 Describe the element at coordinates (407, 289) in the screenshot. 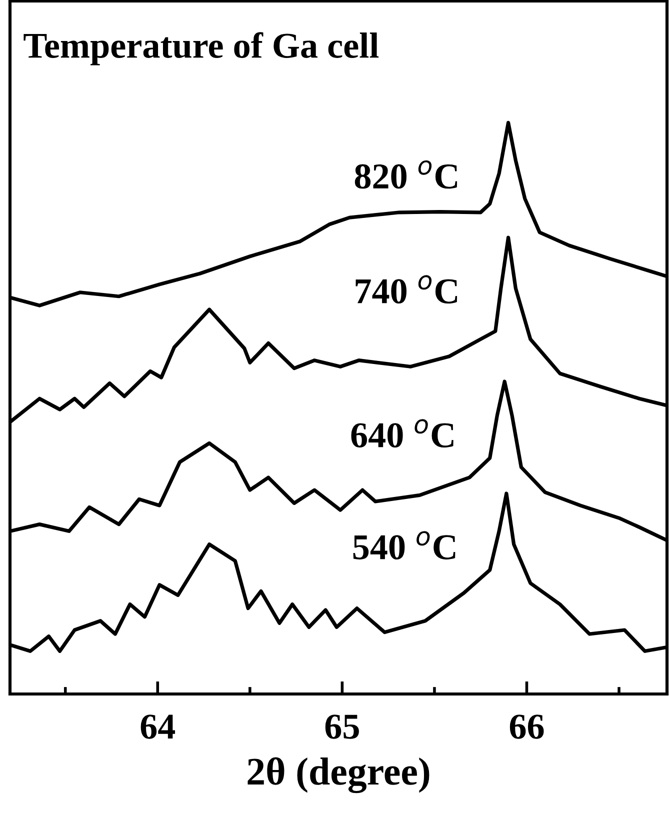

I see `series-label: 740 $^{o}$C` at that location.